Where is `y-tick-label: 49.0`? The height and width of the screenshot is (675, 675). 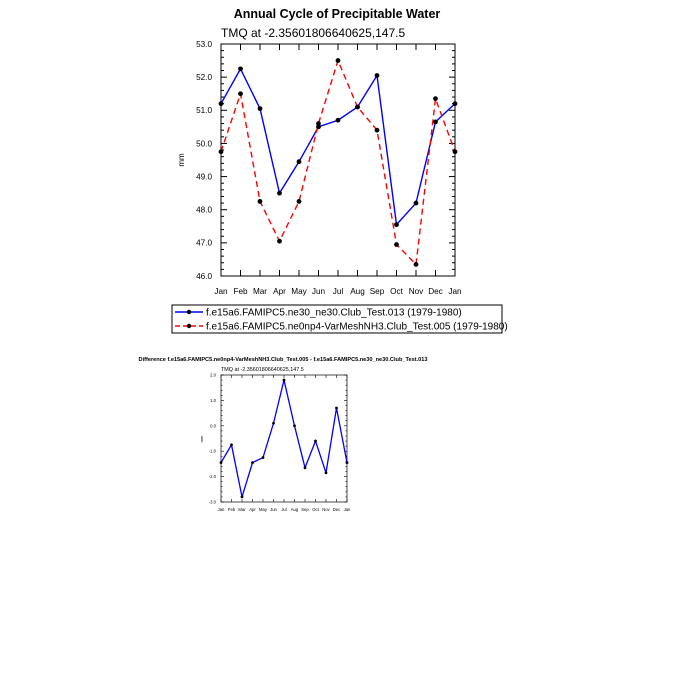
y-tick-label: 49.0 is located at coordinates (204, 176).